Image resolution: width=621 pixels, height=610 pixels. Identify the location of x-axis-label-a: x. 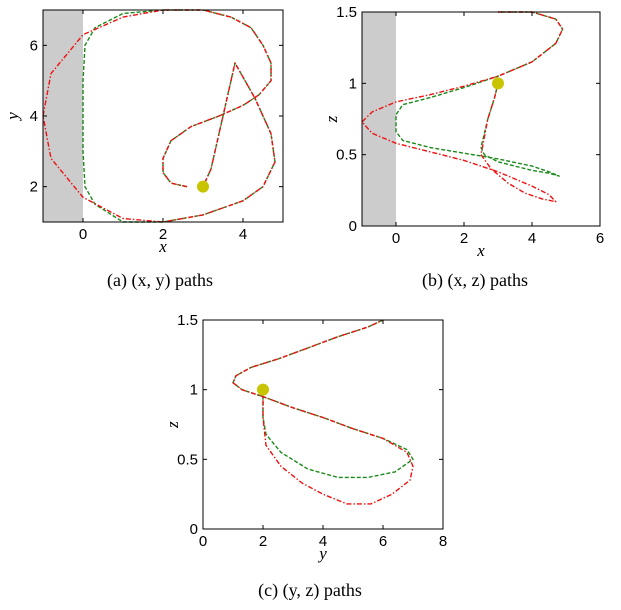
(162, 246).